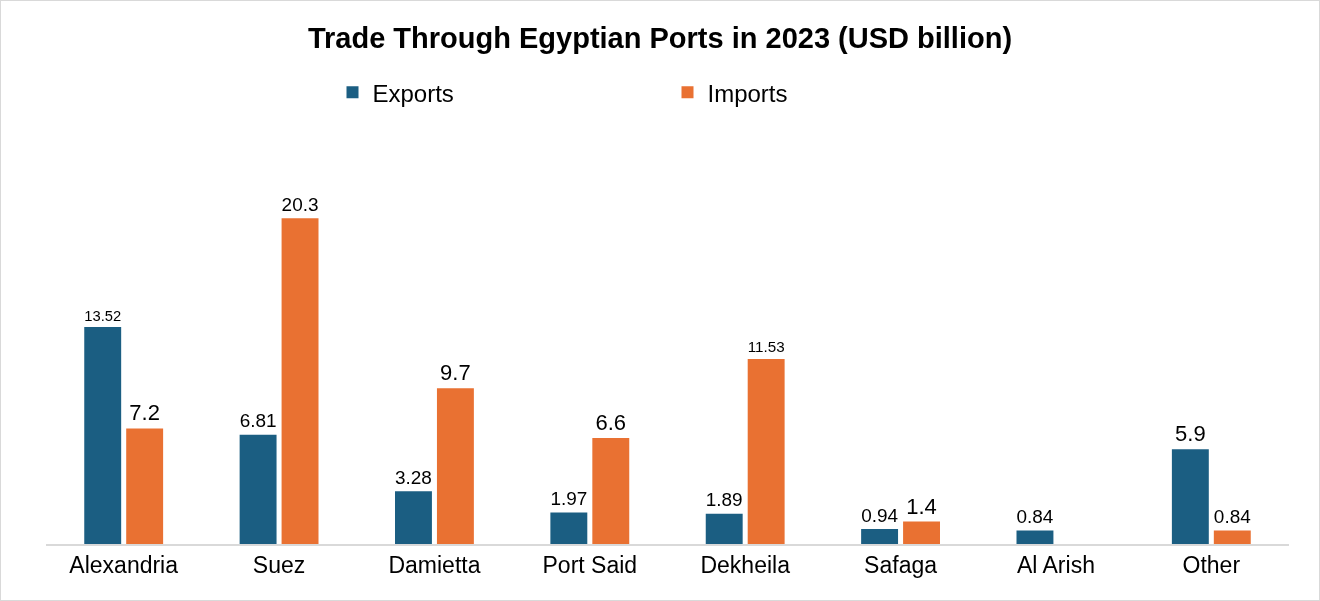  Describe the element at coordinates (590, 565) in the screenshot. I see `x-tick-label: Port Said` at that location.